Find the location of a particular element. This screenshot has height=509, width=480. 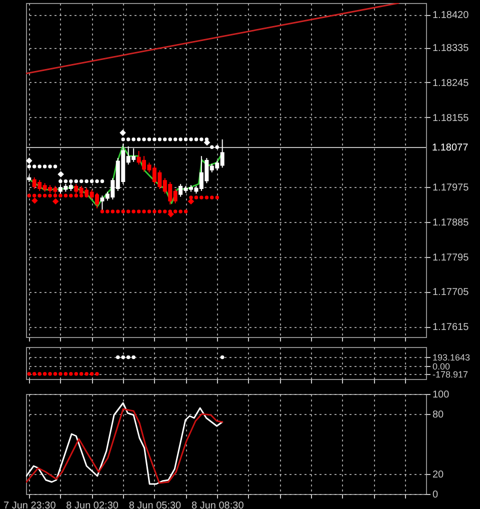

y-tick-label: 1.18335 is located at coordinates (451, 48).